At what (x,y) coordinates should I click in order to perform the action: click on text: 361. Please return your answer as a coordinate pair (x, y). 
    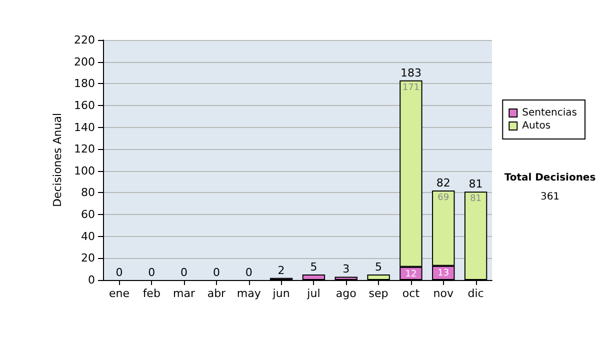
    Looking at the image, I should click on (550, 197).